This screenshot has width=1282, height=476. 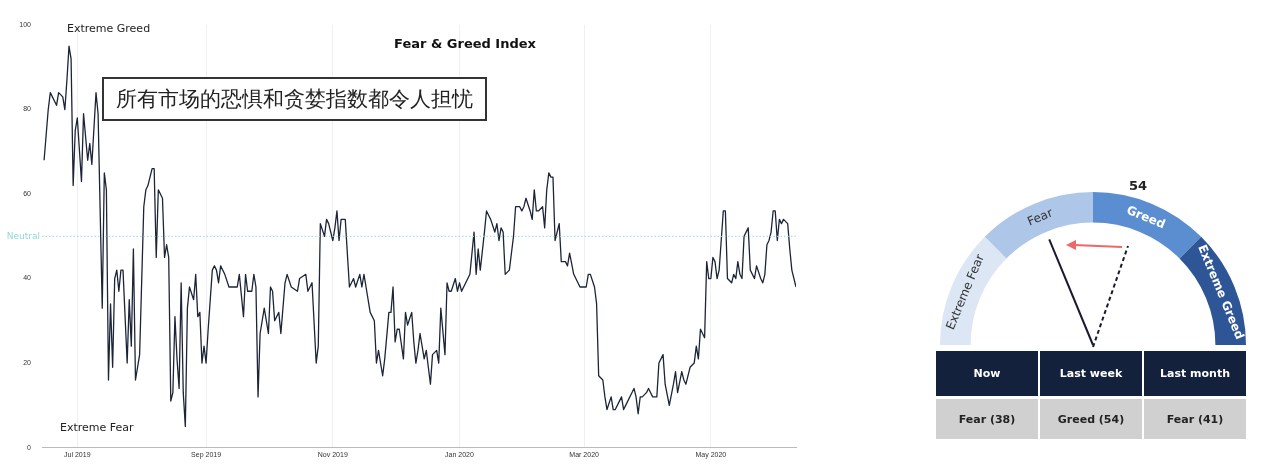 What do you see at coordinates (294, 99) in the screenshot?
I see `annotation: 所有市场的恐惧和贪婪指数都令人担忧` at bounding box center [294, 99].